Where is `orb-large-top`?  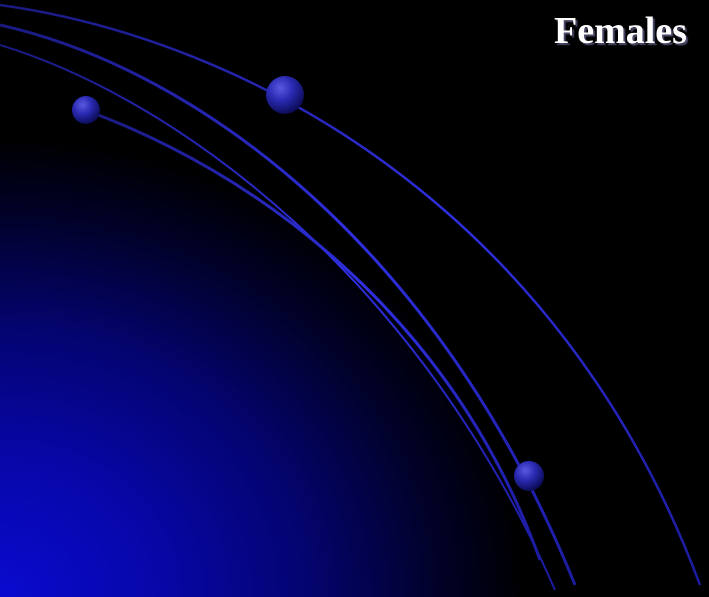
orb-large-top is located at coordinates (285, 95).